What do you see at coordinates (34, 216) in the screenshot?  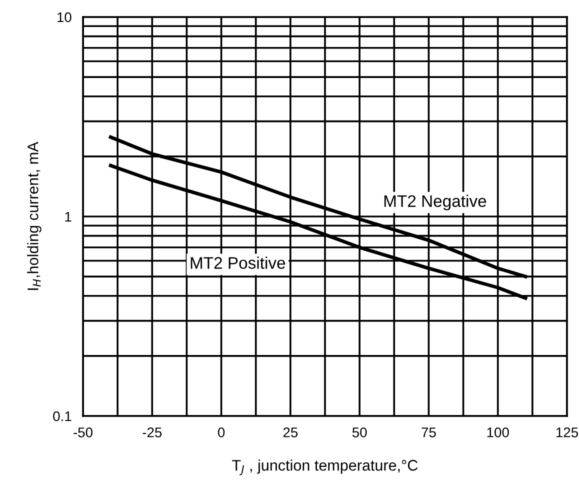 I see `y-axis-title: I$_{H}$,holding current, mA` at bounding box center [34, 216].